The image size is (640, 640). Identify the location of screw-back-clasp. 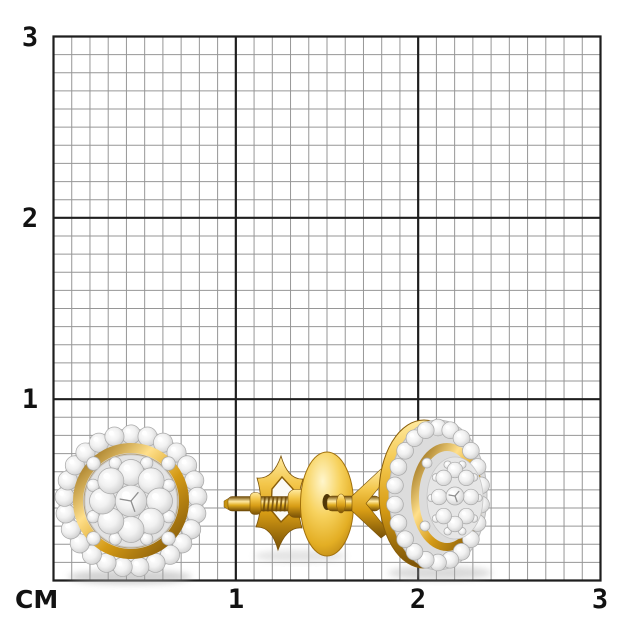
(306, 504).